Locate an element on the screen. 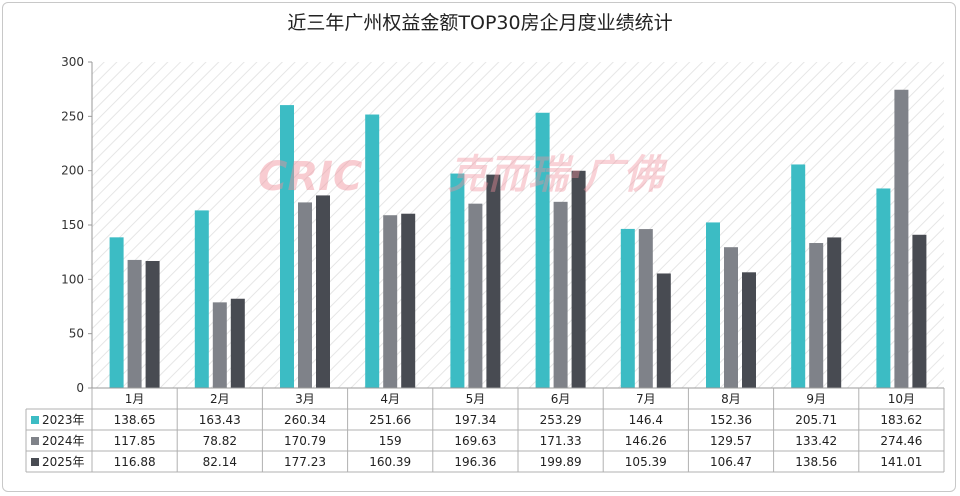 The height and width of the screenshot is (496, 960). data-label: 171.33 is located at coordinates (561, 441).